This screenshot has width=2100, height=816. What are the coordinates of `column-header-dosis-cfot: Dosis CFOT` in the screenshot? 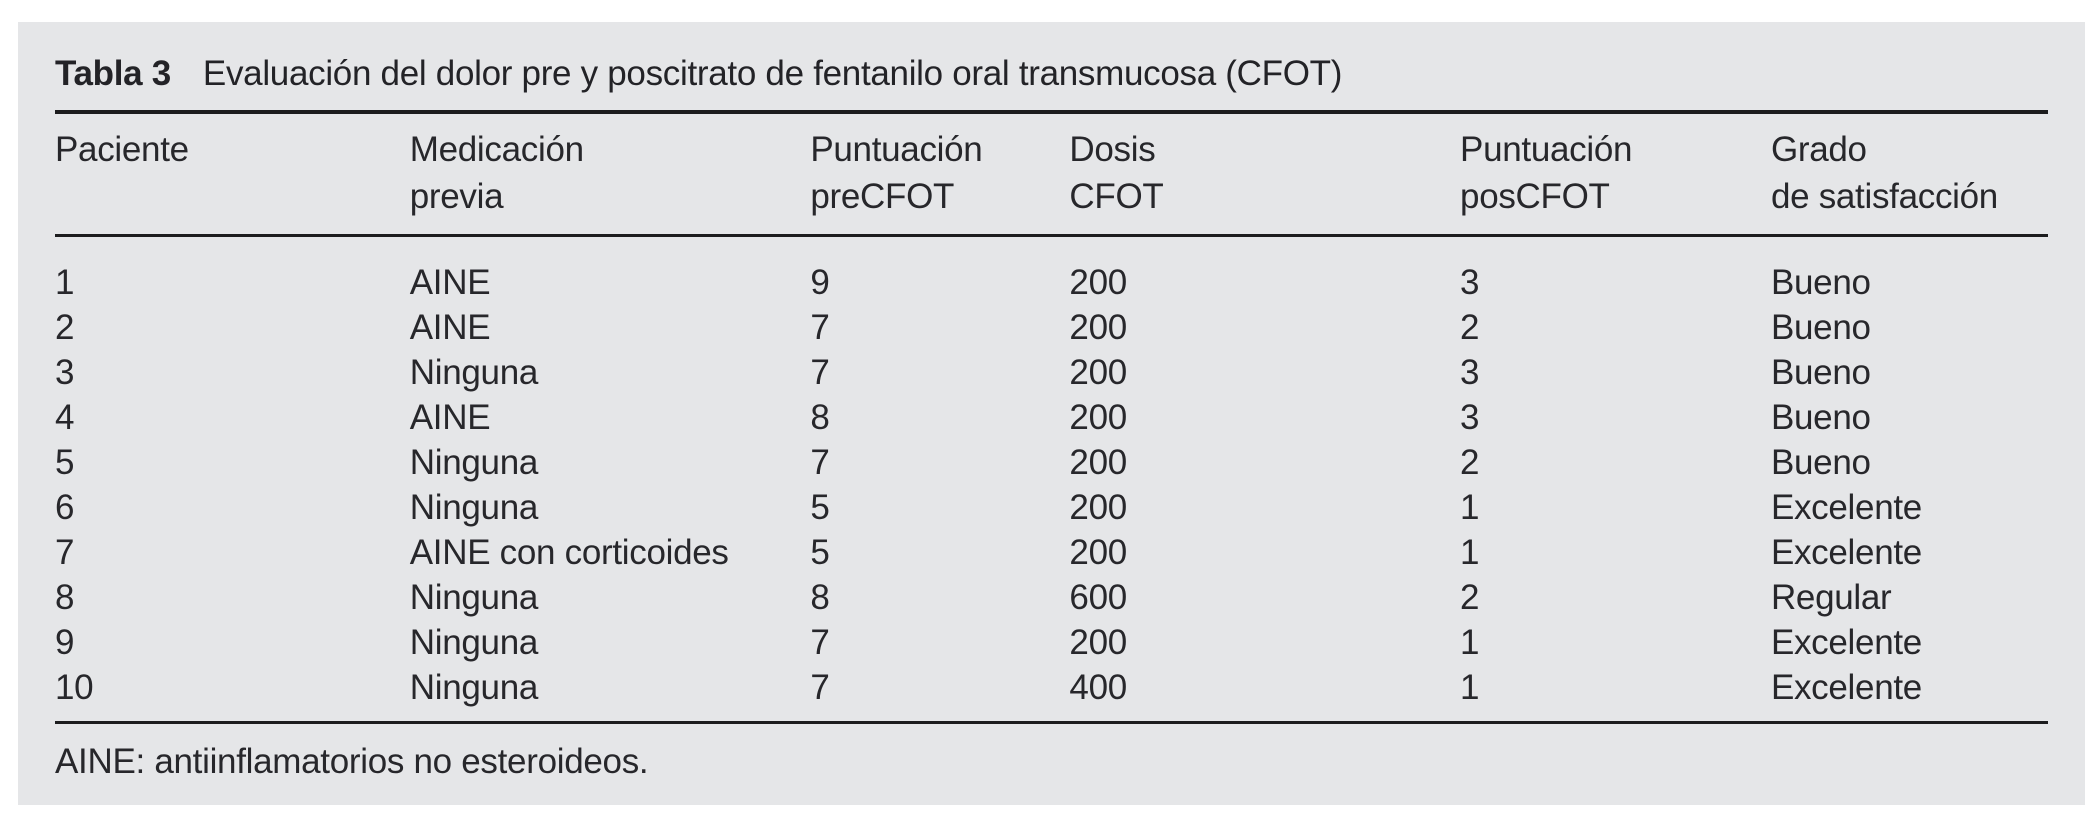 It's located at (1265, 173).